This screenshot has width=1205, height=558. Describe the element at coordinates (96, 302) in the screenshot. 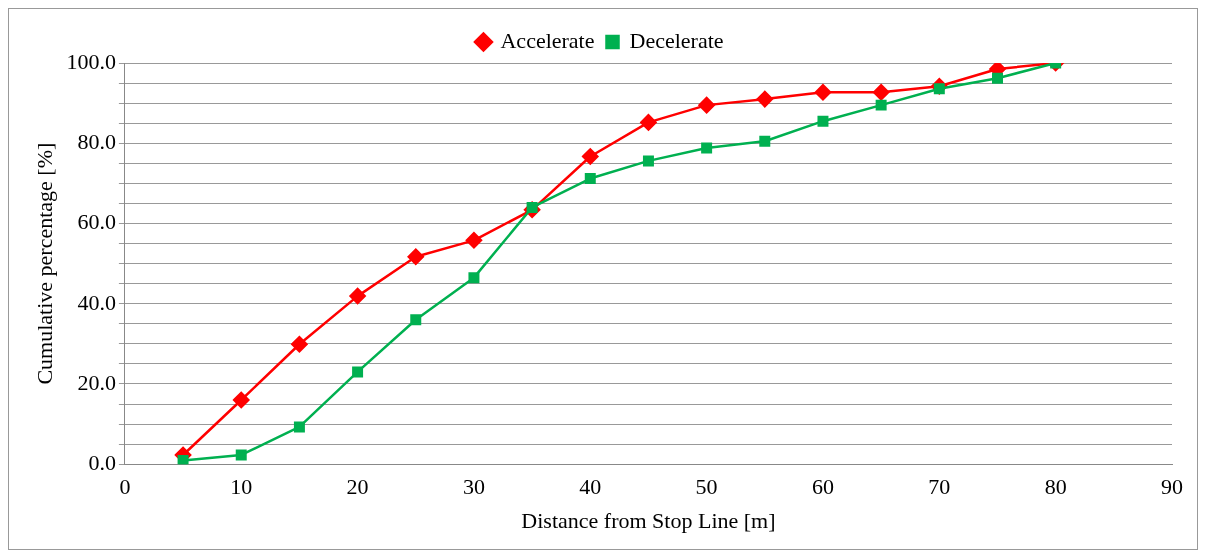

I see `y-tick-label: 40.0` at that location.